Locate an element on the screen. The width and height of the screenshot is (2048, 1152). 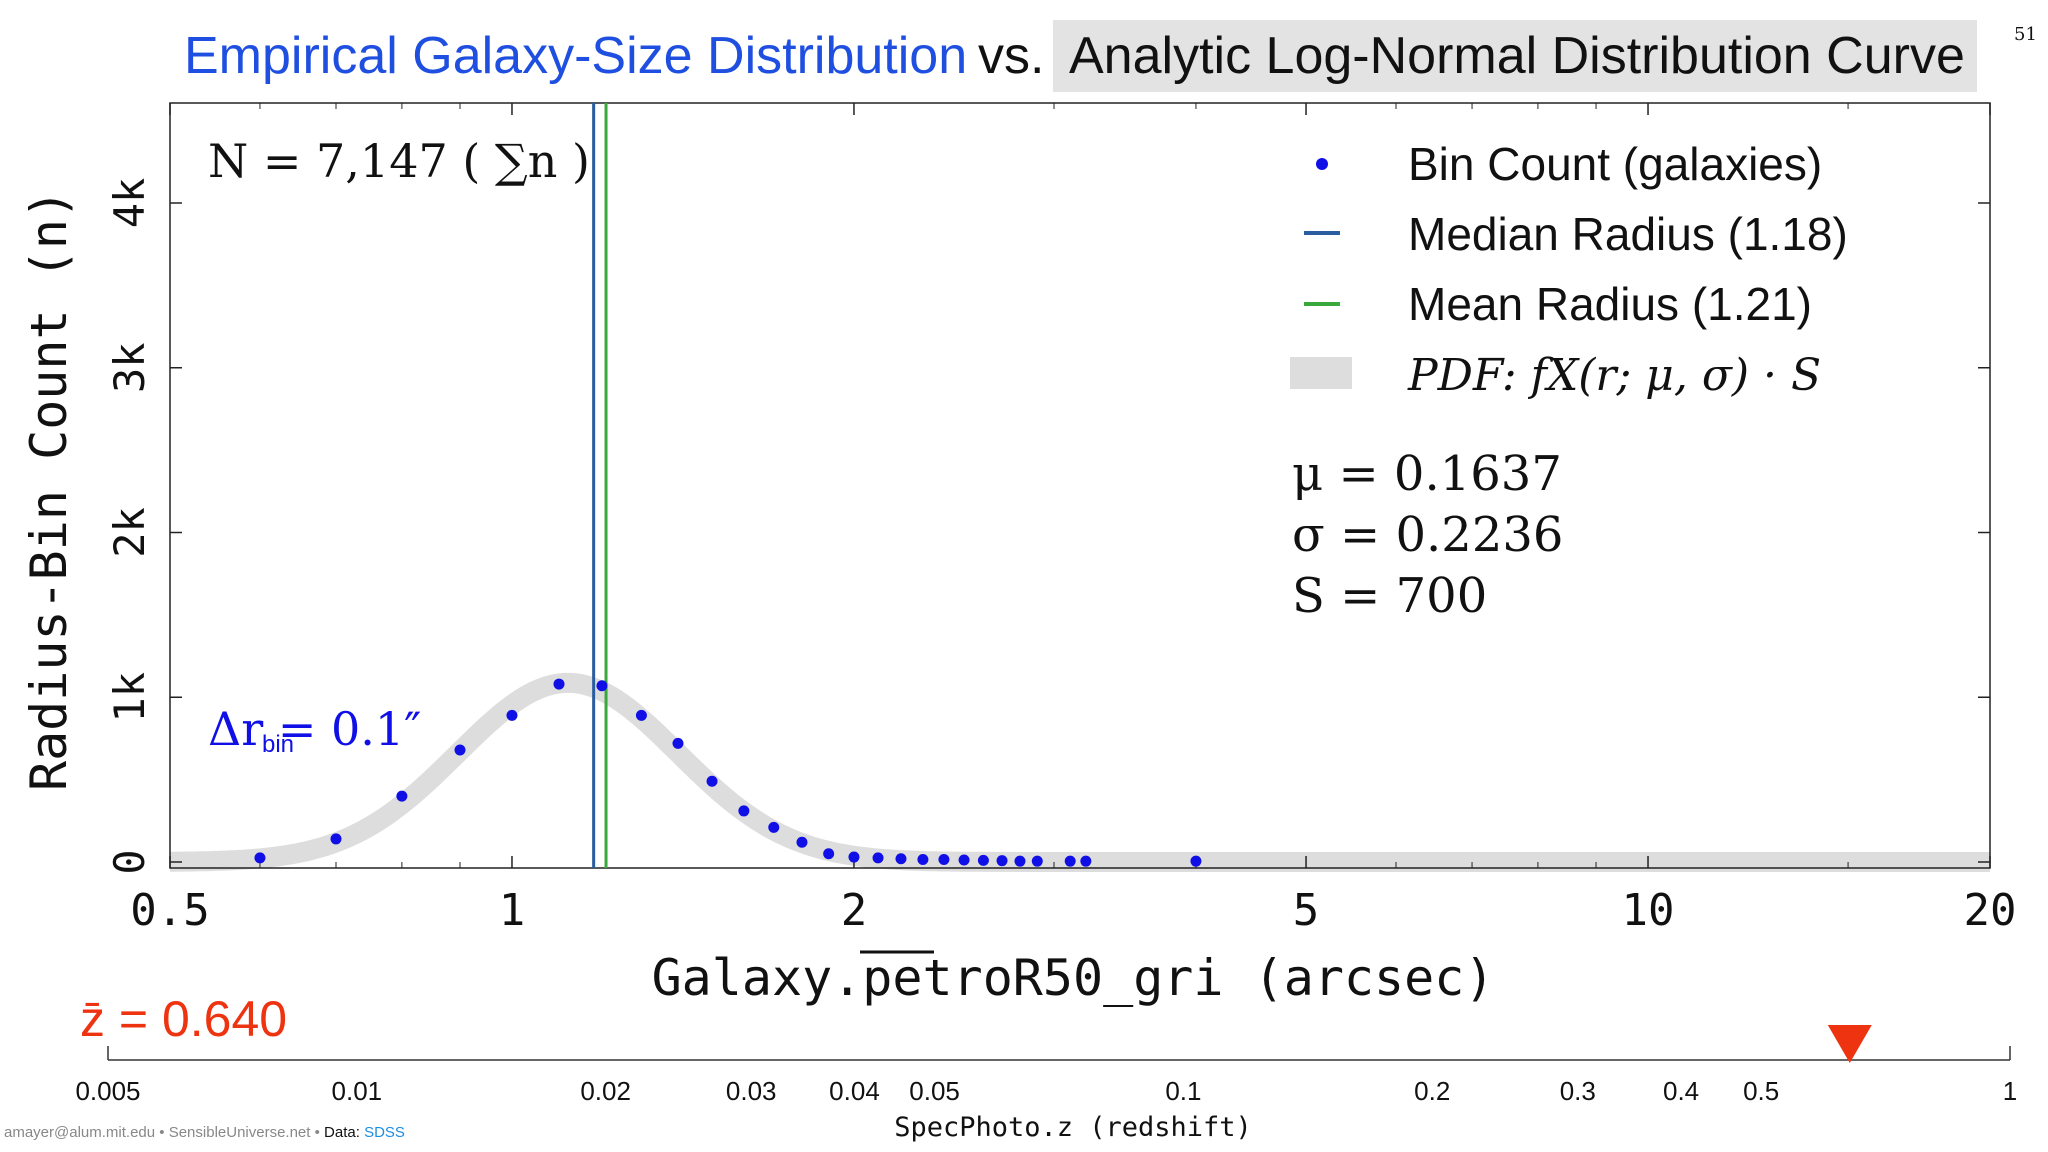
zbar-label: z̄ = 0.640 is located at coordinates (183, 1019).